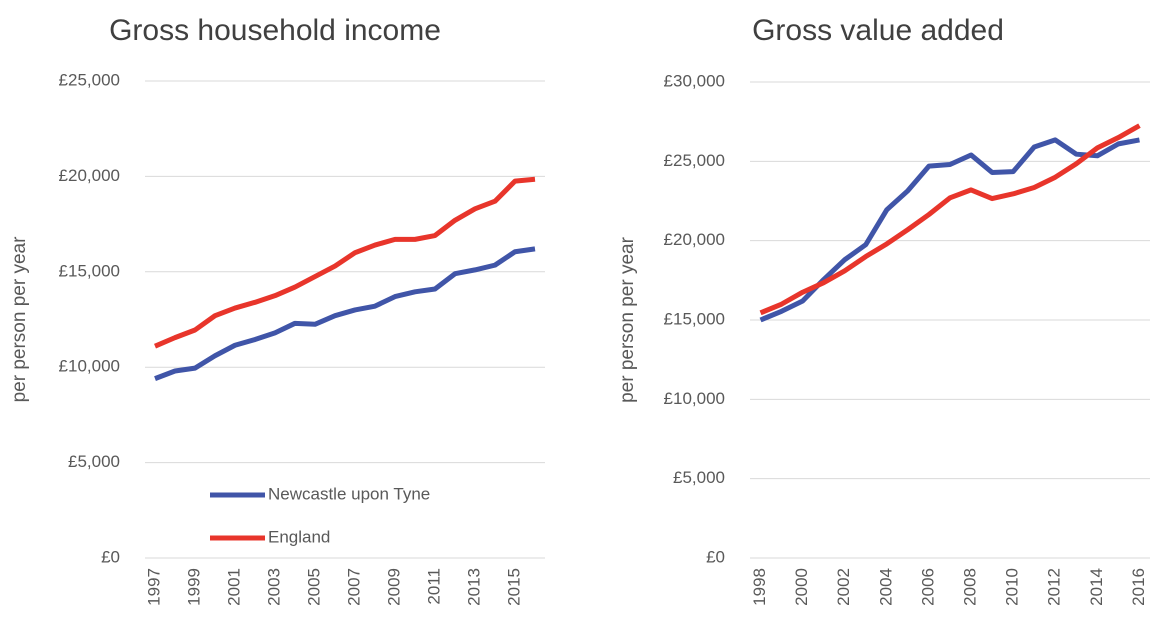 Image resolution: width=1157 pixels, height=623 pixels. What do you see at coordinates (273, 587) in the screenshot?
I see `x-tick-label: 2003` at bounding box center [273, 587].